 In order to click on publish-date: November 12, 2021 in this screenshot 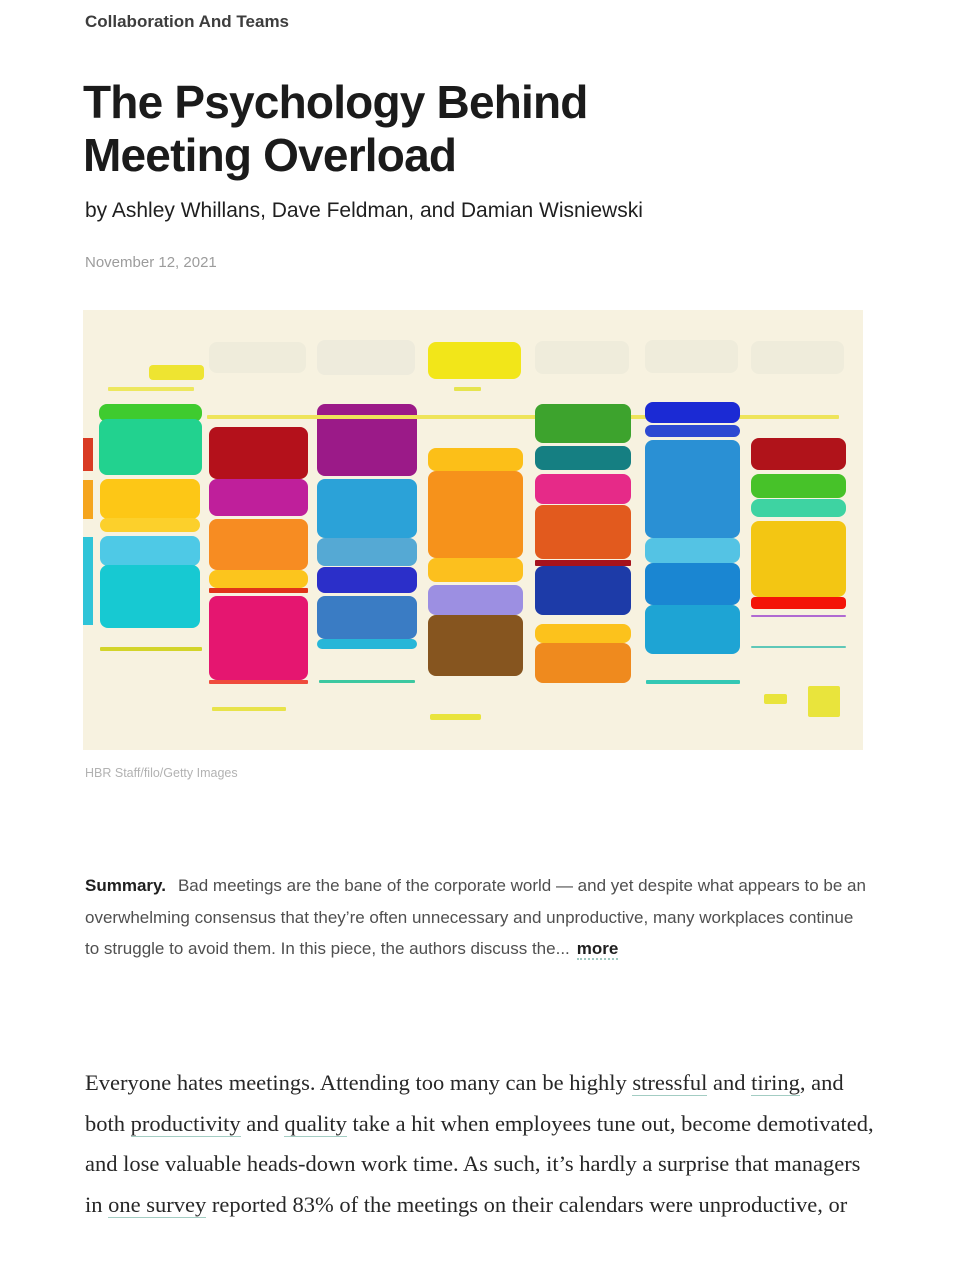, I will do `click(151, 262)`.